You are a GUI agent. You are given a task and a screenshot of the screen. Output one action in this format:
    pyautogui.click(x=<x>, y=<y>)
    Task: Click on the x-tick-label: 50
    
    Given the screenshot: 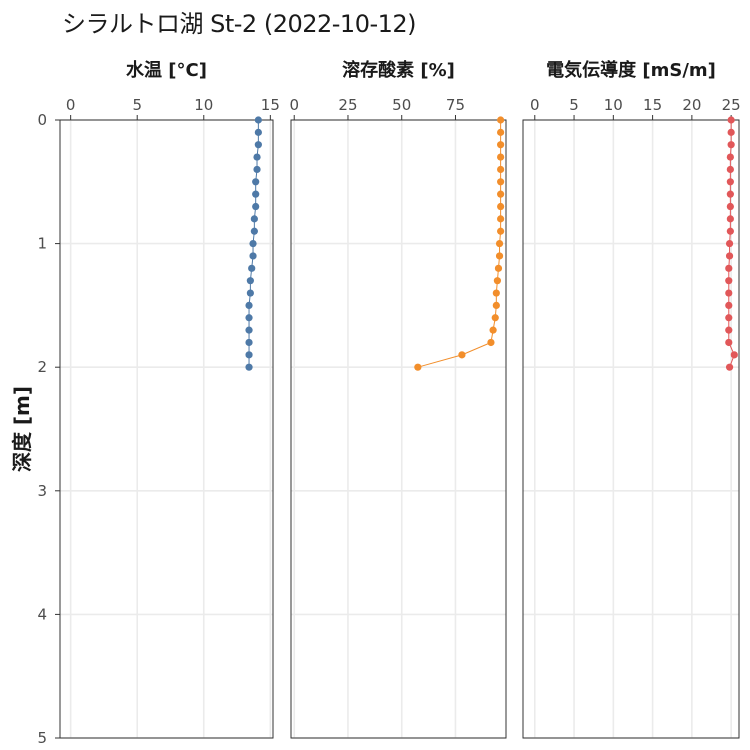 What is the action you would take?
    pyautogui.click(x=401, y=105)
    